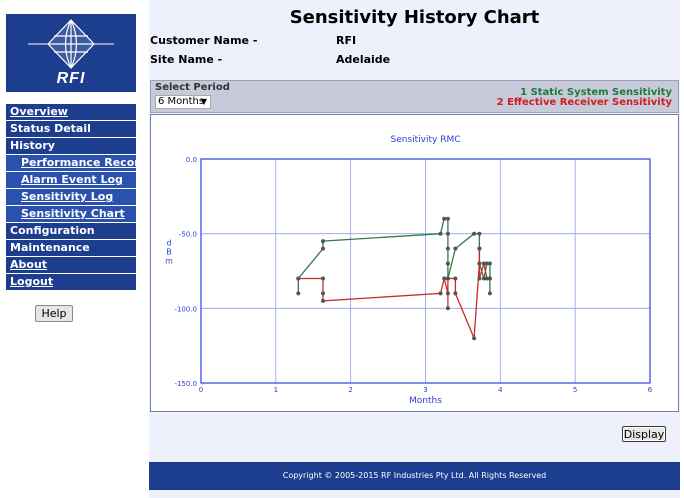  Describe the element at coordinates (71, 231) in the screenshot. I see `sidebar-item-configuration: Configuration` at that location.